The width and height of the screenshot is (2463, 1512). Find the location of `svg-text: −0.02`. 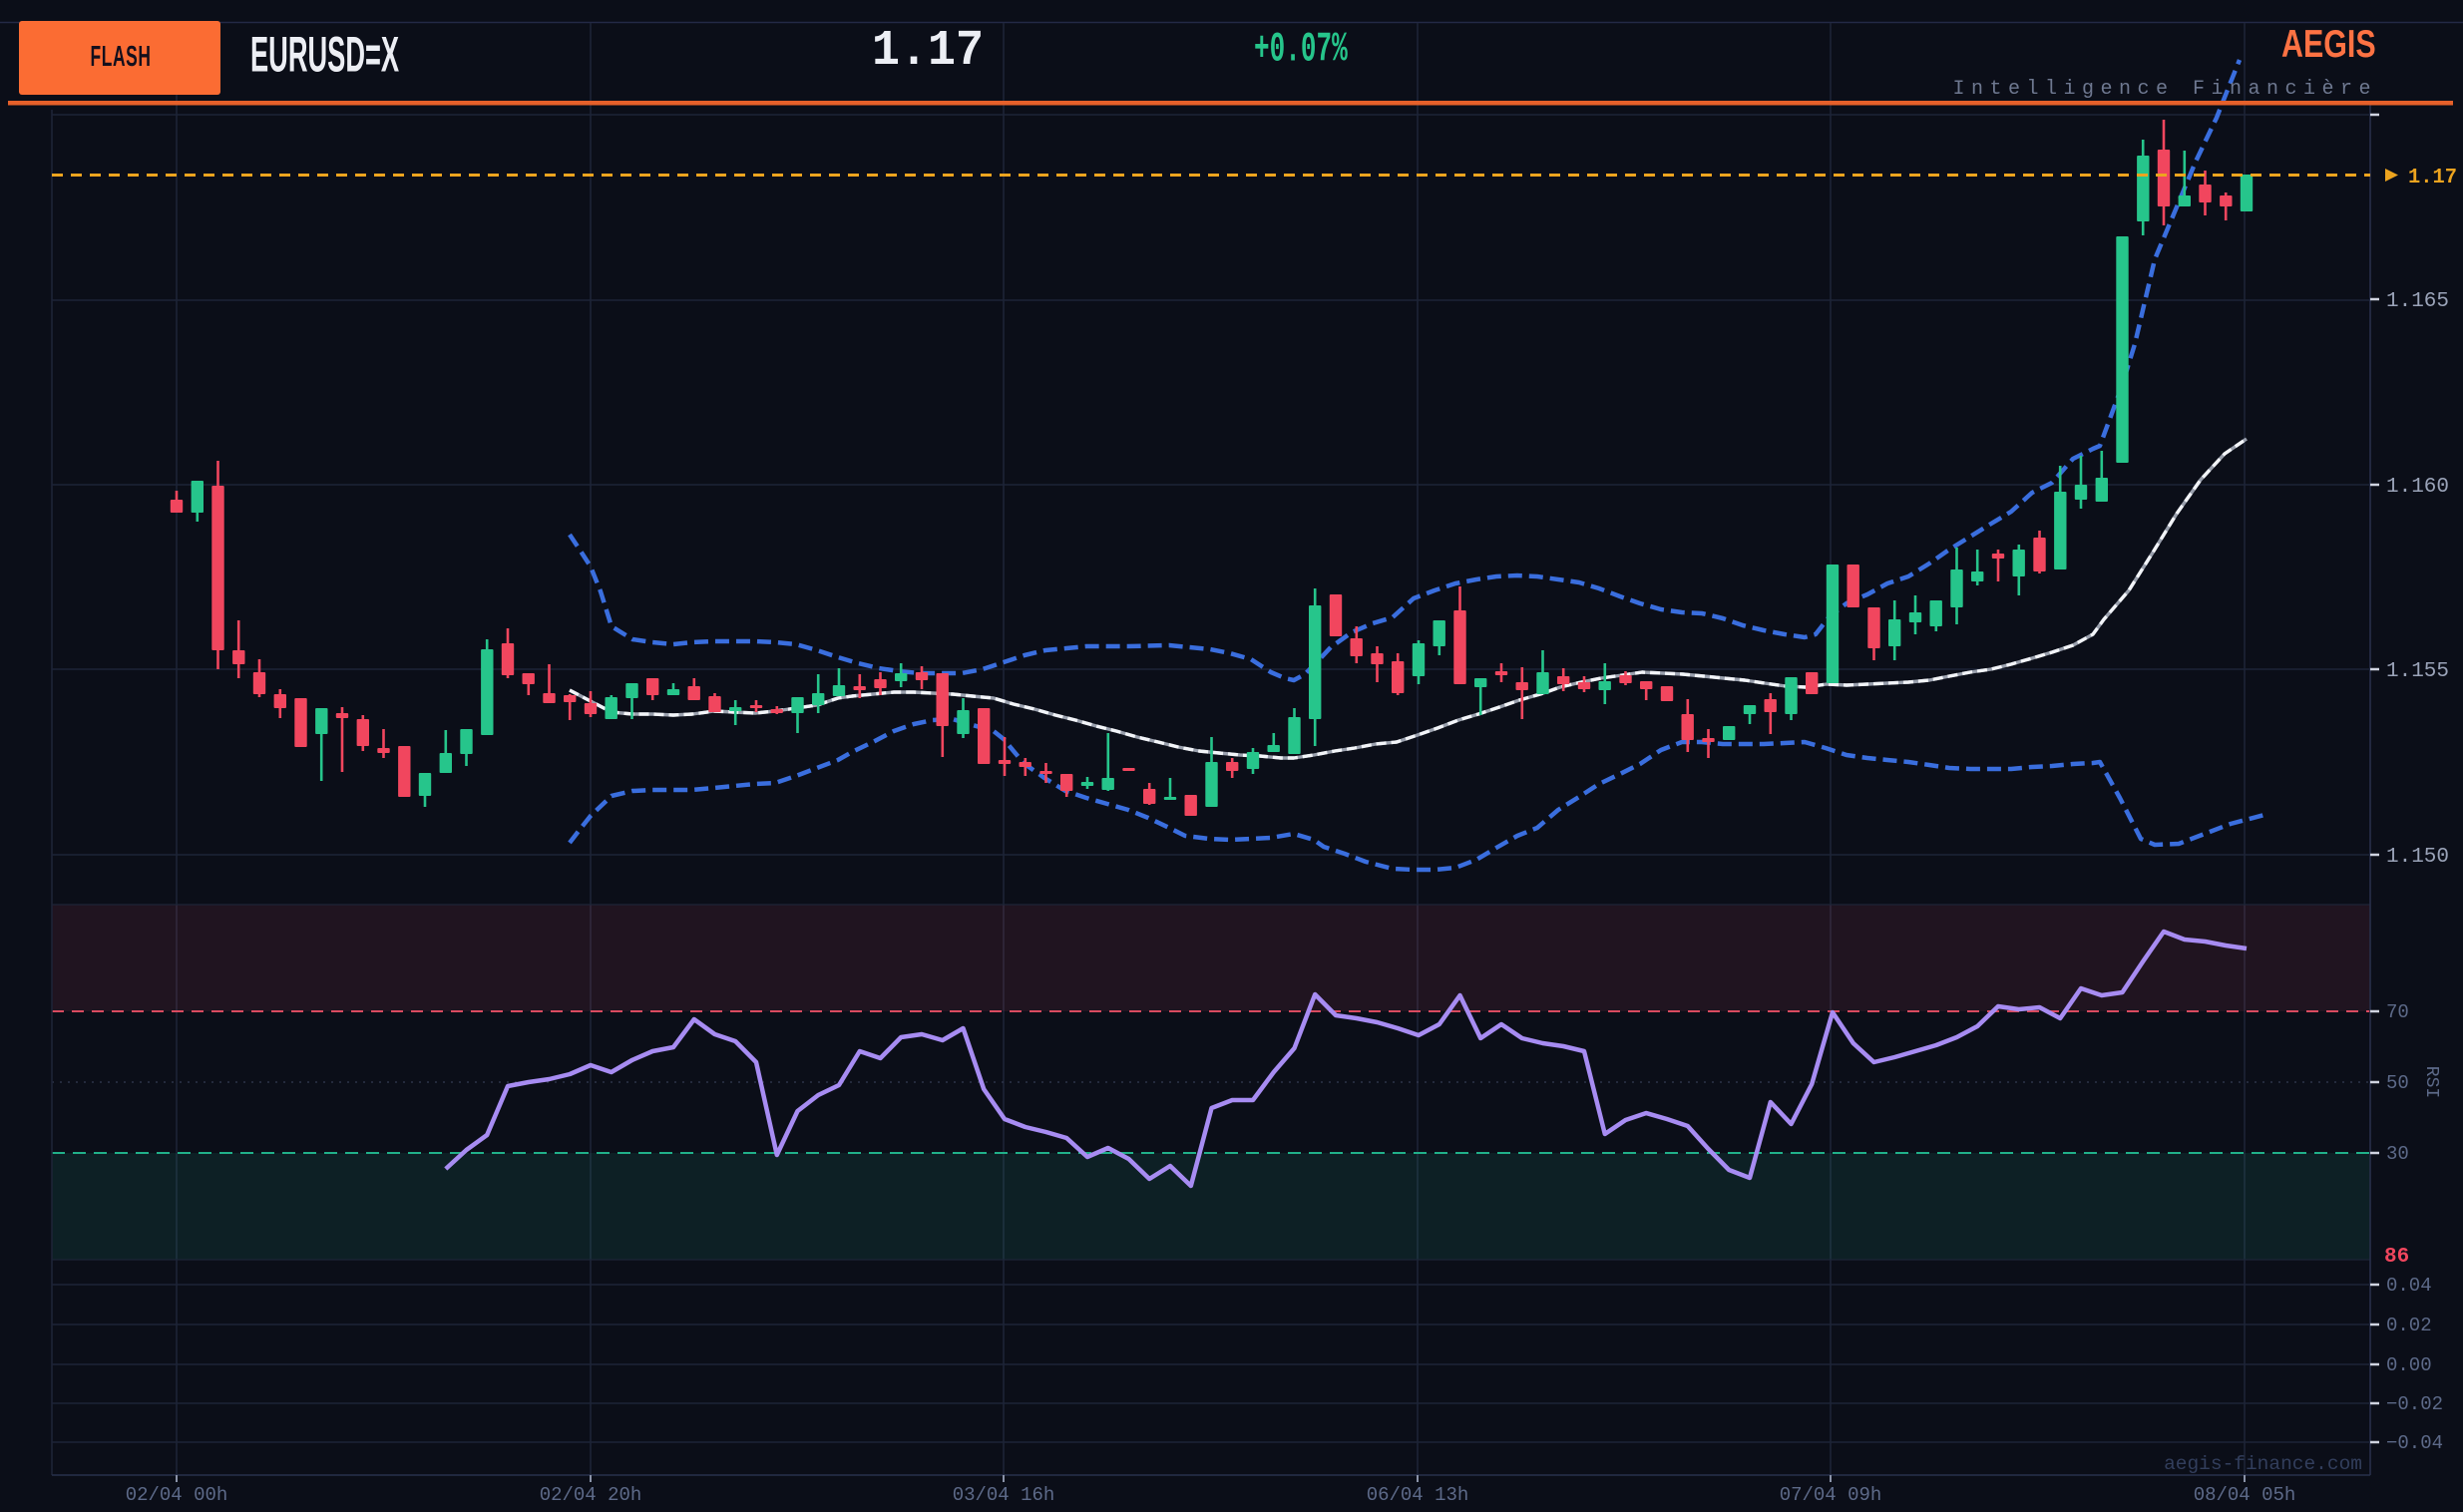

svg-text: −0.02 is located at coordinates (2414, 1404).